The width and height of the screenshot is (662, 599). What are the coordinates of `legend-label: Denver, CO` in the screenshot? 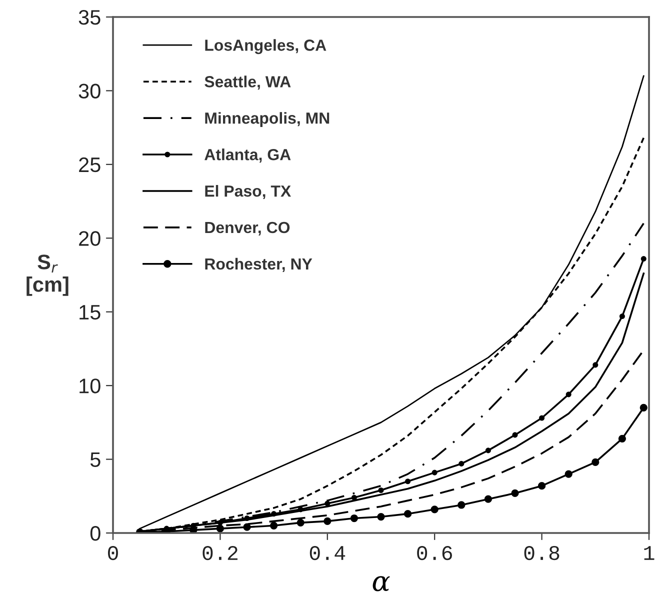 It's located at (247, 229).